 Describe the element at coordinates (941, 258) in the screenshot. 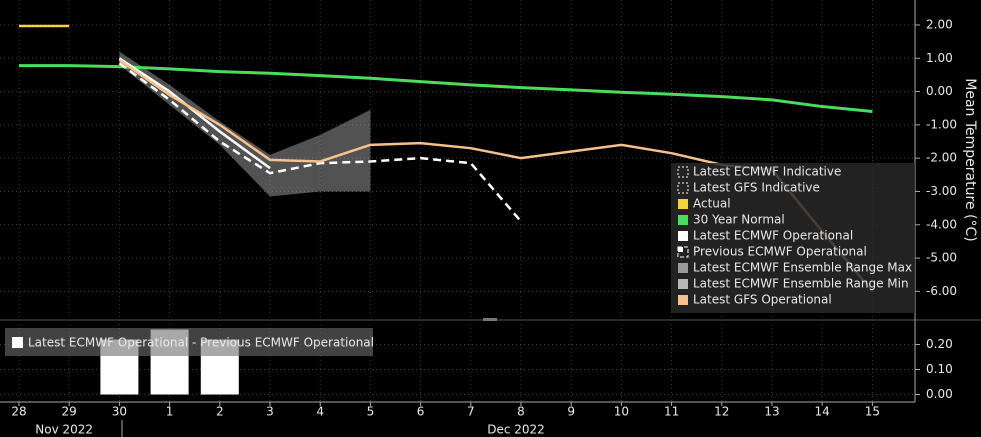

I see `y-tick-label: -5.00` at that location.